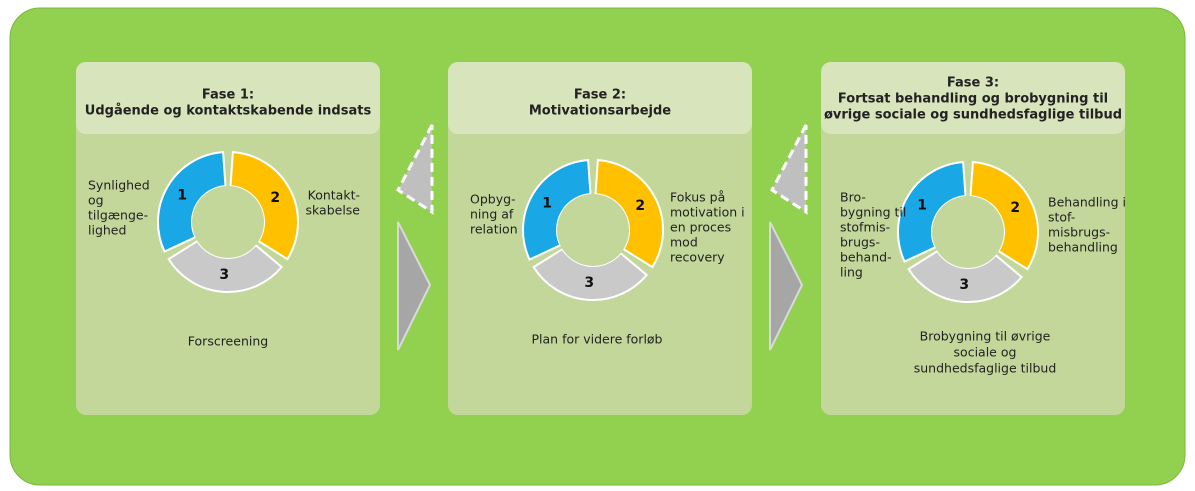 The image size is (1195, 491). What do you see at coordinates (865, 227) in the screenshot?
I see `label-left: stofmis-` at bounding box center [865, 227].